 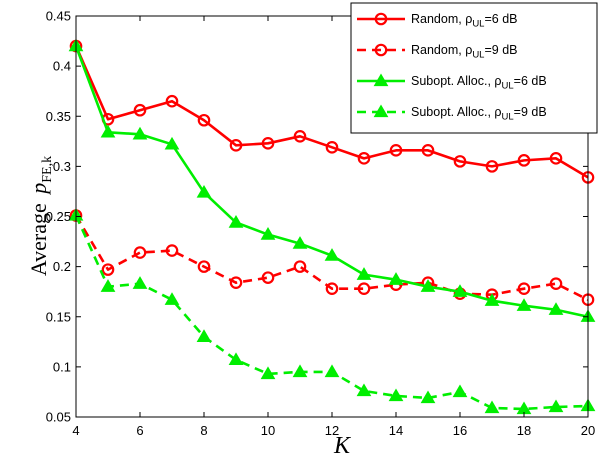 I want to click on y-tick-label: 0.45, so click(x=58, y=16).